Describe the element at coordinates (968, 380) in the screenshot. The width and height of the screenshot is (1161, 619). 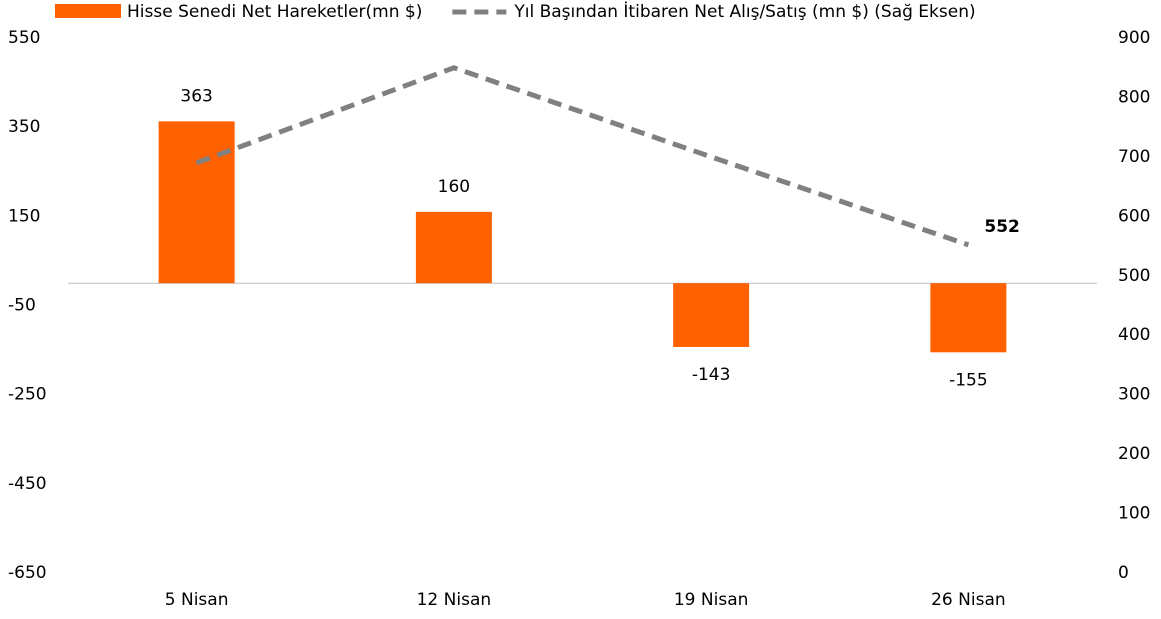
I see `data-label: -155` at that location.